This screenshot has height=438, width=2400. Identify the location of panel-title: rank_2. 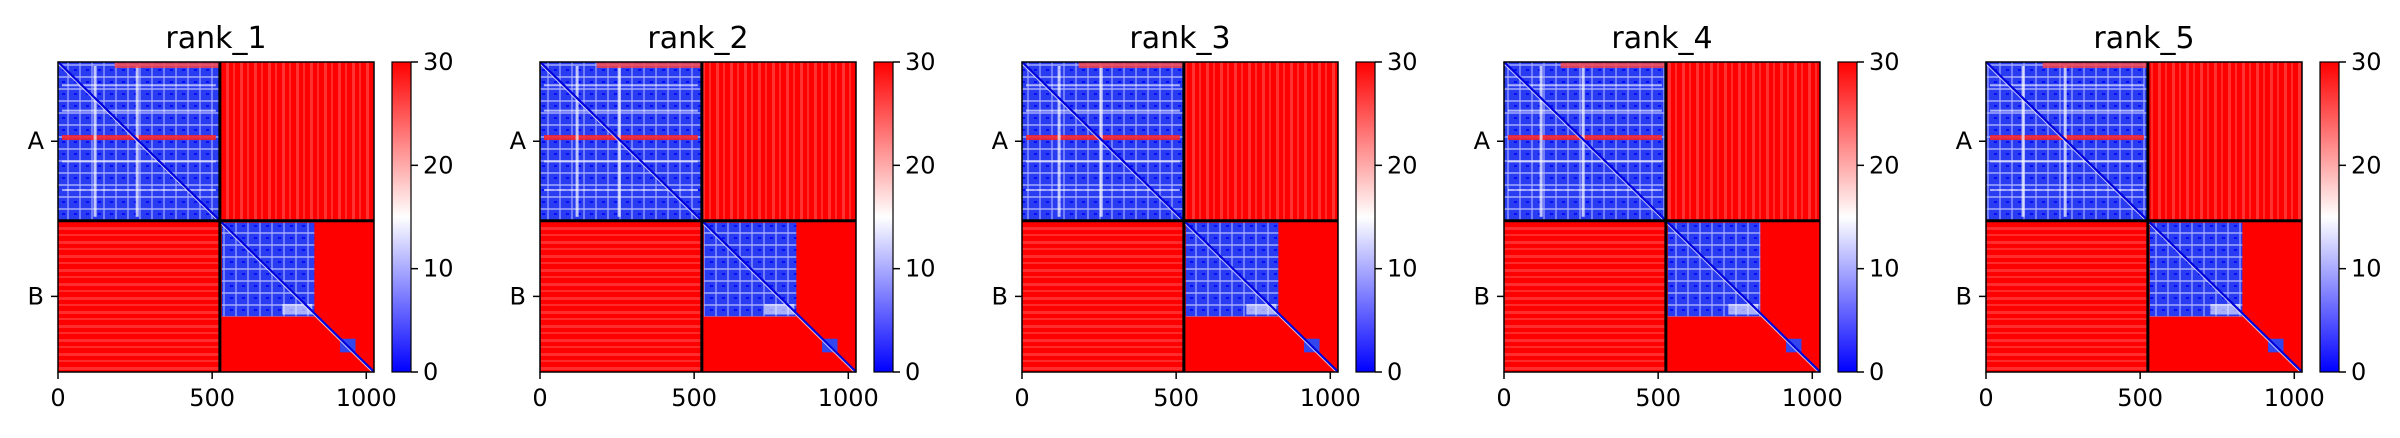
(697, 38).